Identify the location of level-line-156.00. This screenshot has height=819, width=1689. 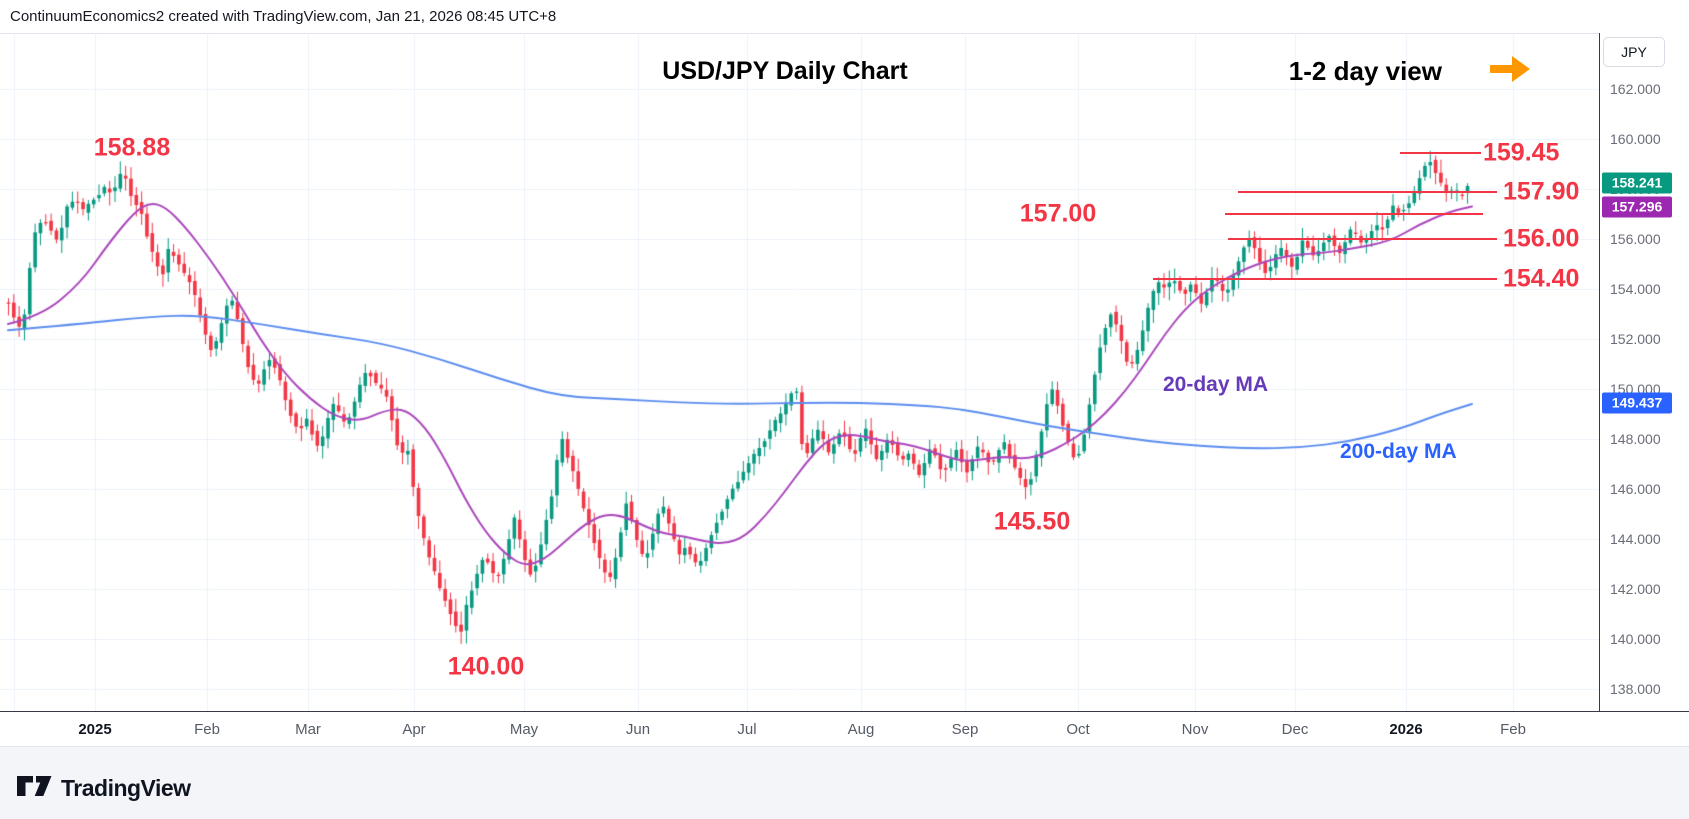
(1362, 239).